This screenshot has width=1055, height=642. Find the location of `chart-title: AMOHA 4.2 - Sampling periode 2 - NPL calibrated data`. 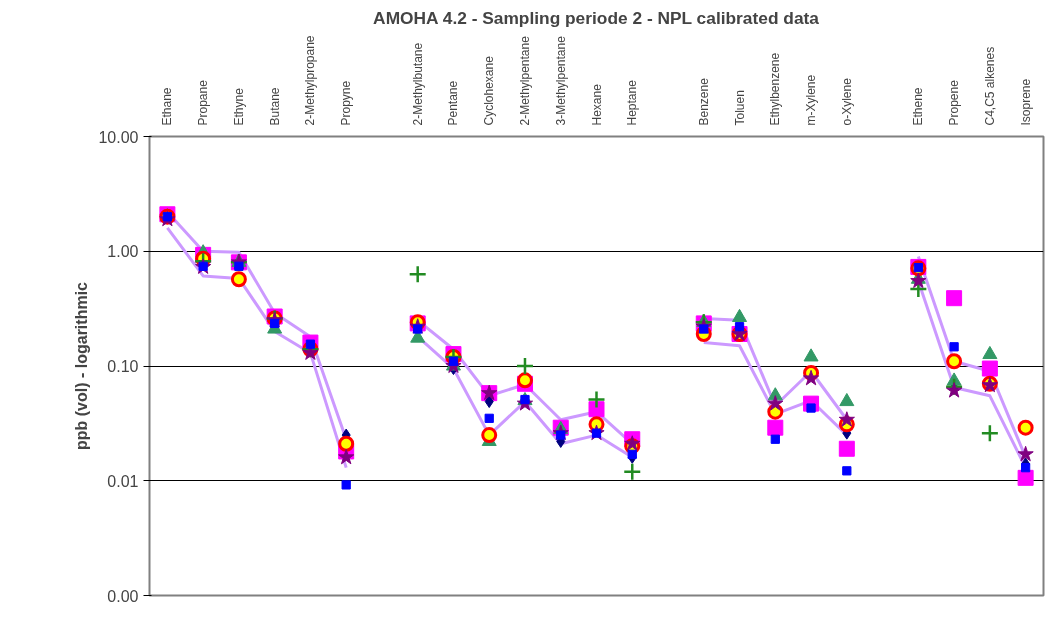

chart-title: AMOHA 4.2 - Sampling periode 2 - NPL calibrated data is located at coordinates (596, 17).